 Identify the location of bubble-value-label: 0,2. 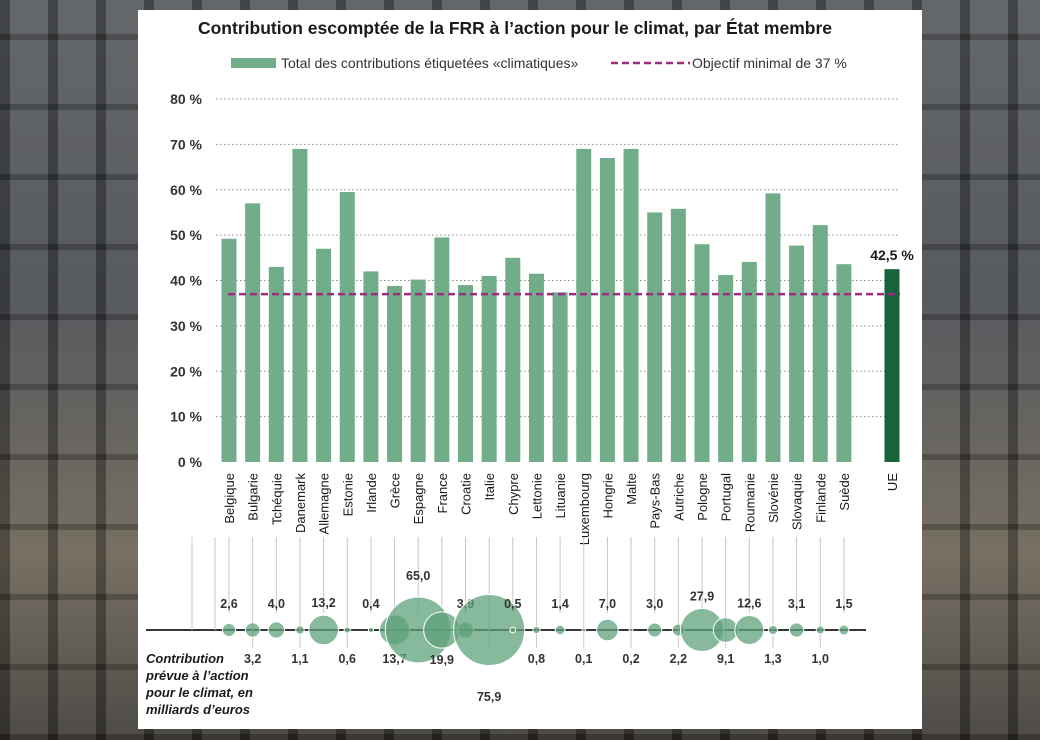
(630, 659).